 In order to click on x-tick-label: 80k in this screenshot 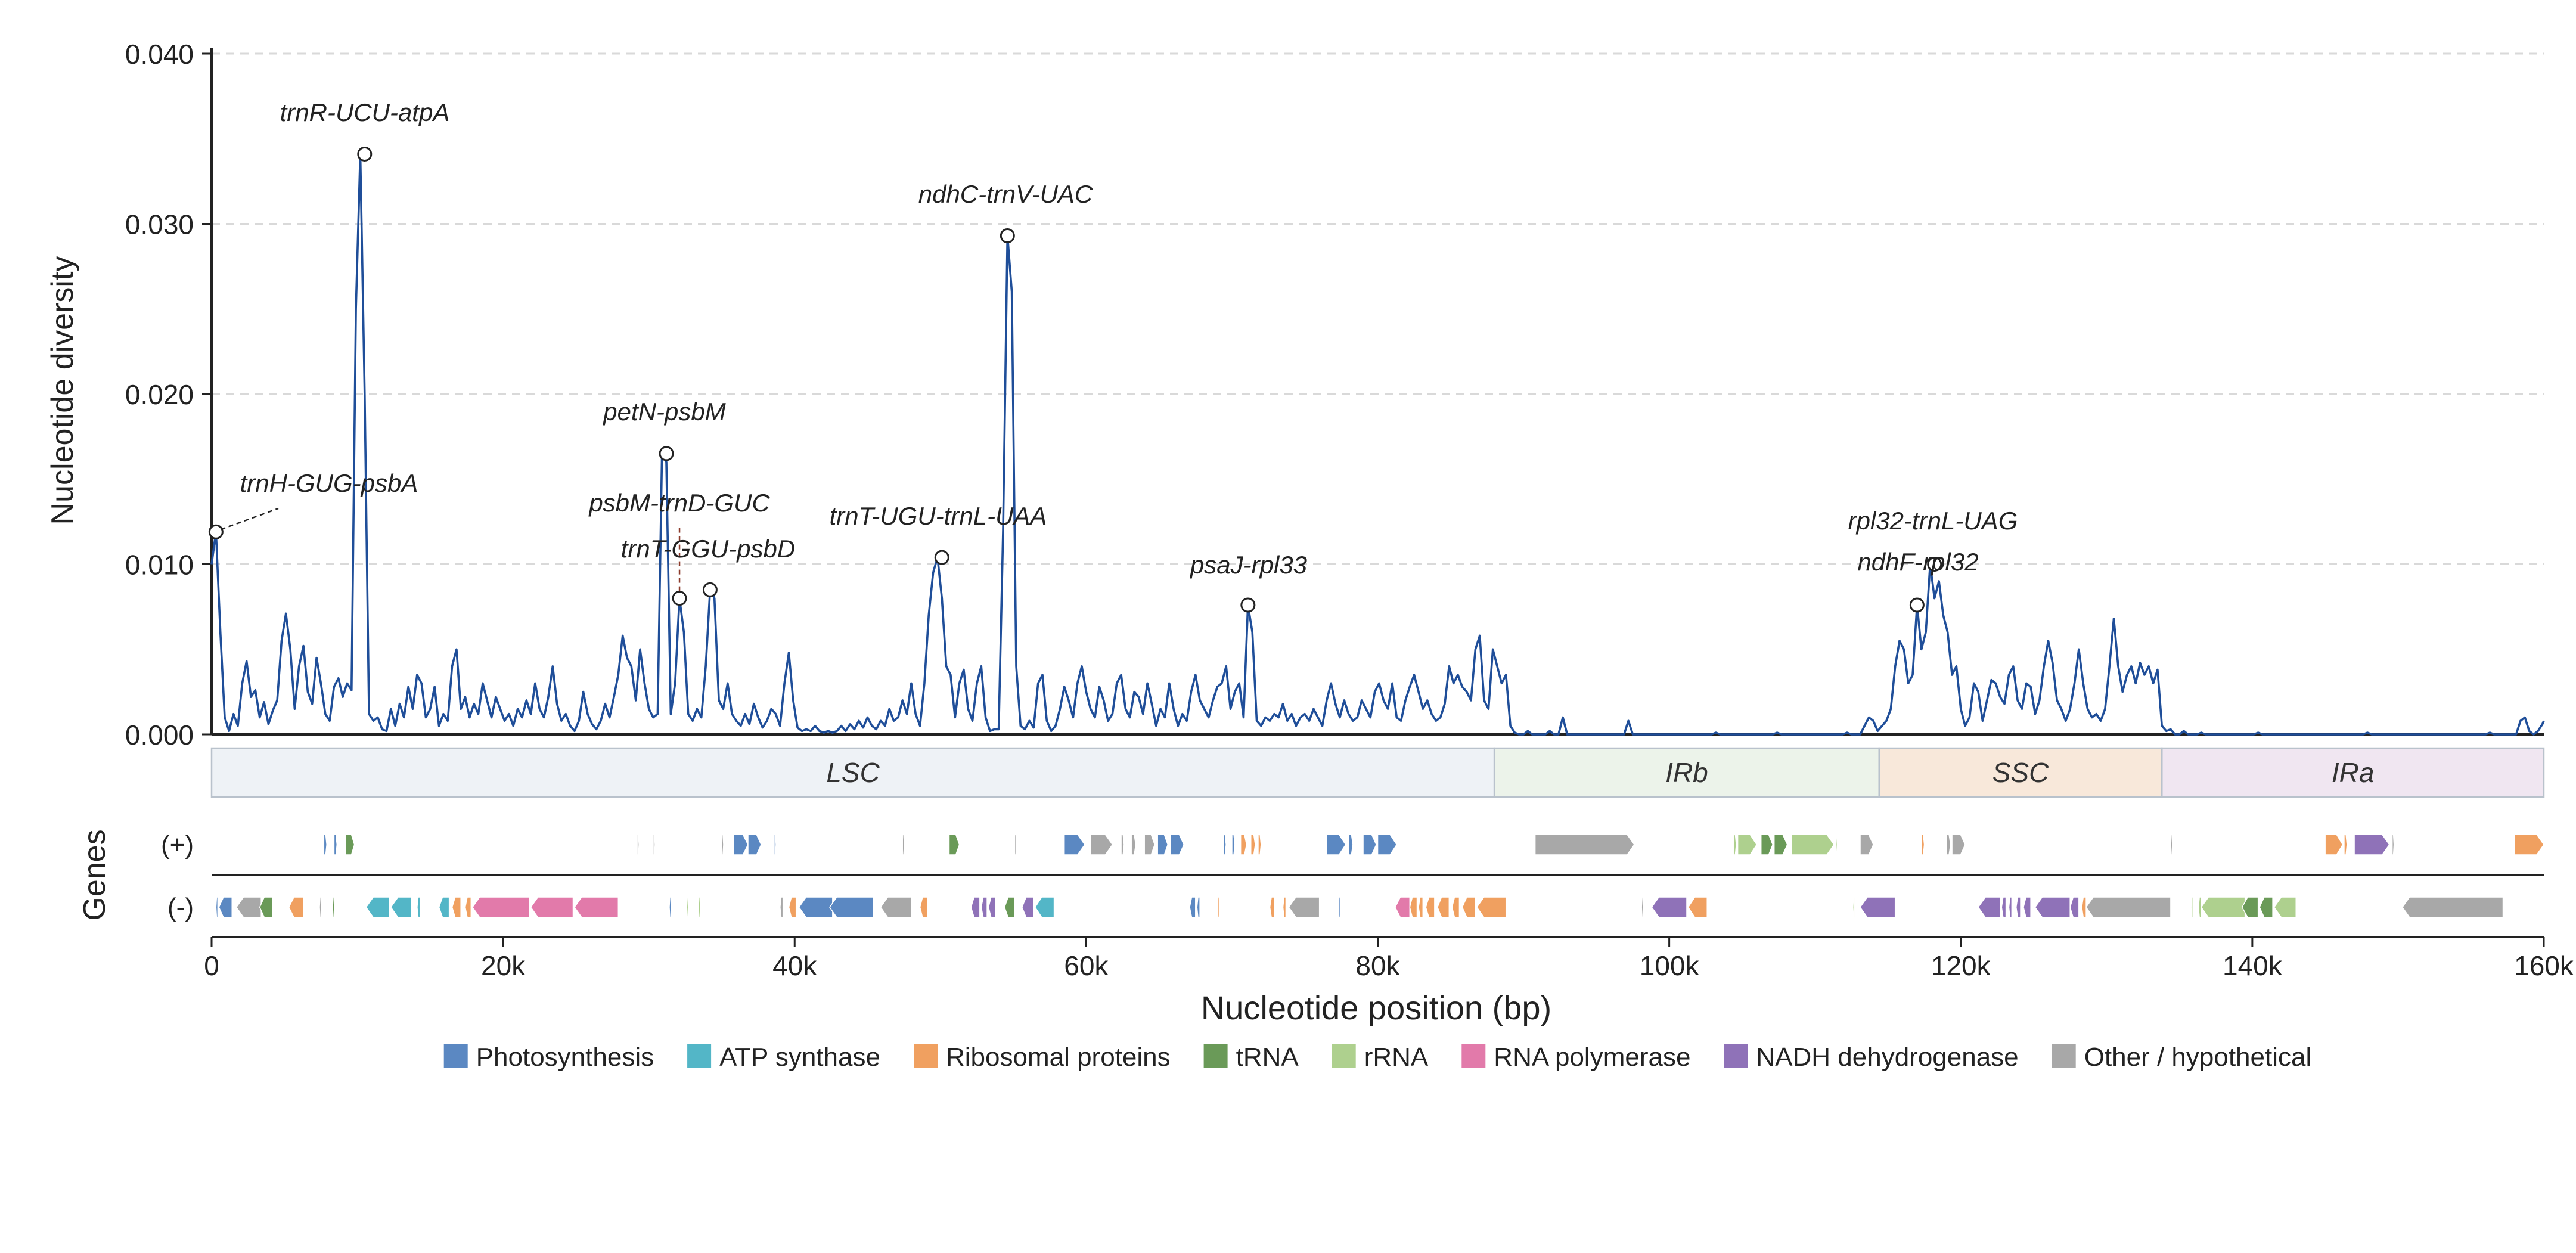, I will do `click(1378, 965)`.